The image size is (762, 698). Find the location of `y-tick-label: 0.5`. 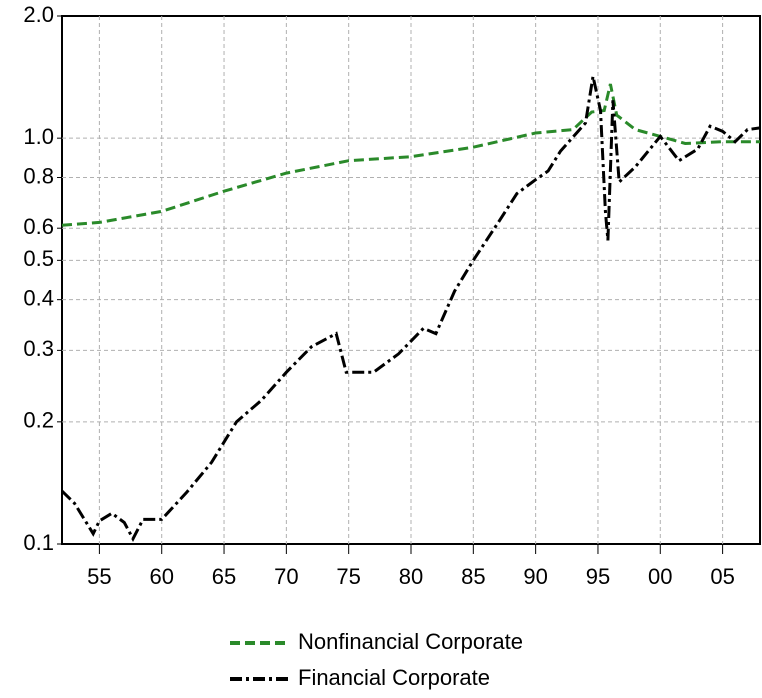

y-tick-label: 0.5 is located at coordinates (38, 258).